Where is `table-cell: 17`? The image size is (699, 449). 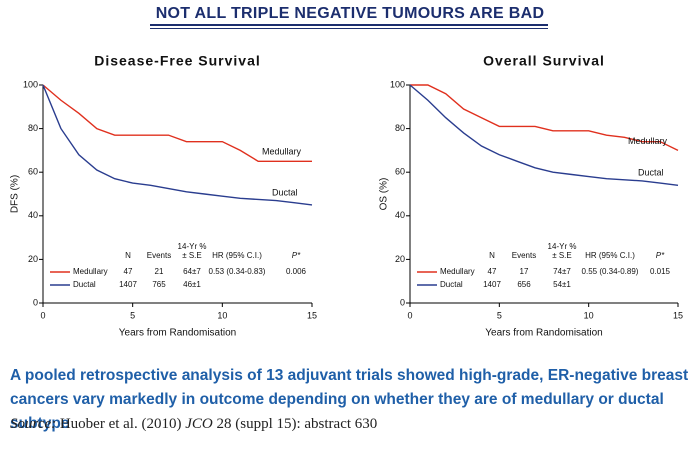
table-cell: 17 is located at coordinates (524, 271).